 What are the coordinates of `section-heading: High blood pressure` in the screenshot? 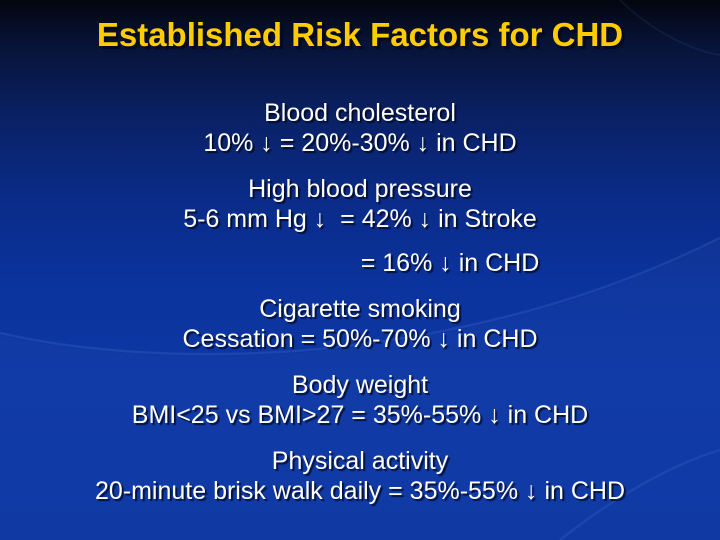 It's located at (360, 189).